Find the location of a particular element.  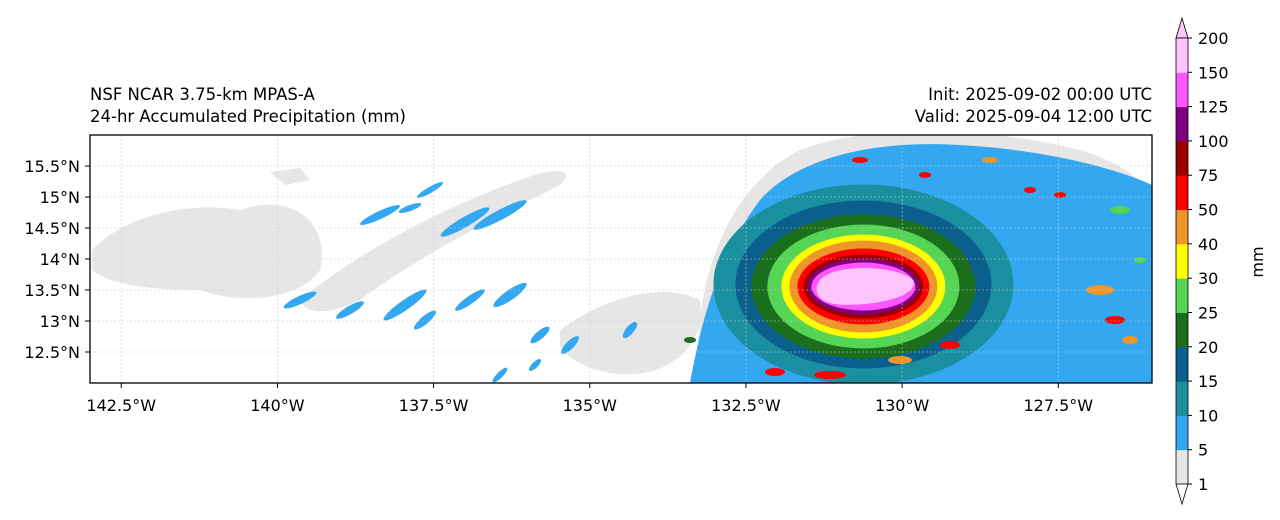

lon-tick-label: 130°W is located at coordinates (902, 405).